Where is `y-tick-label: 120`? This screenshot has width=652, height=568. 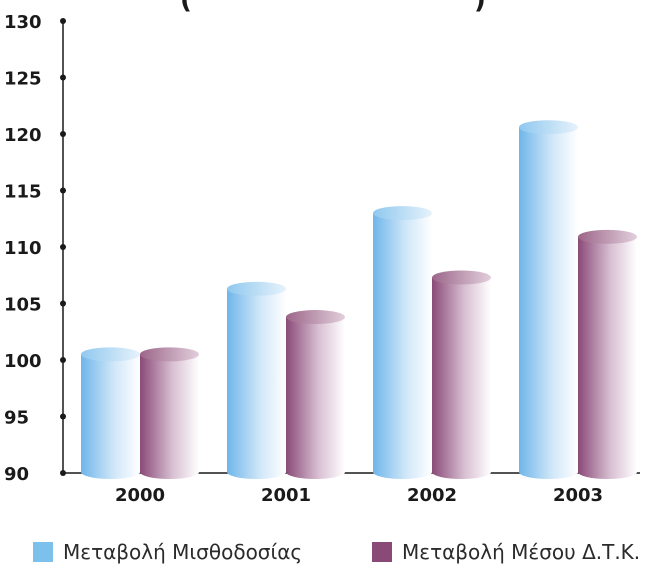
y-tick-label: 120 is located at coordinates (23, 135).